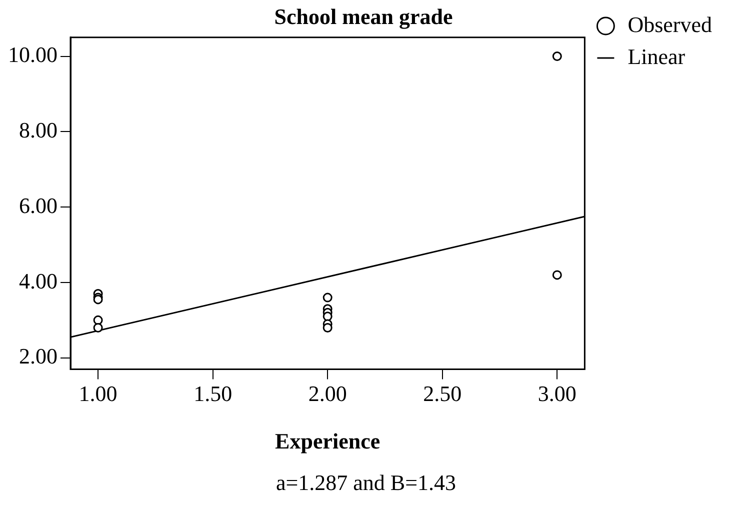  What do you see at coordinates (327, 393) in the screenshot?
I see `x-tick-label: 2.00` at bounding box center [327, 393].